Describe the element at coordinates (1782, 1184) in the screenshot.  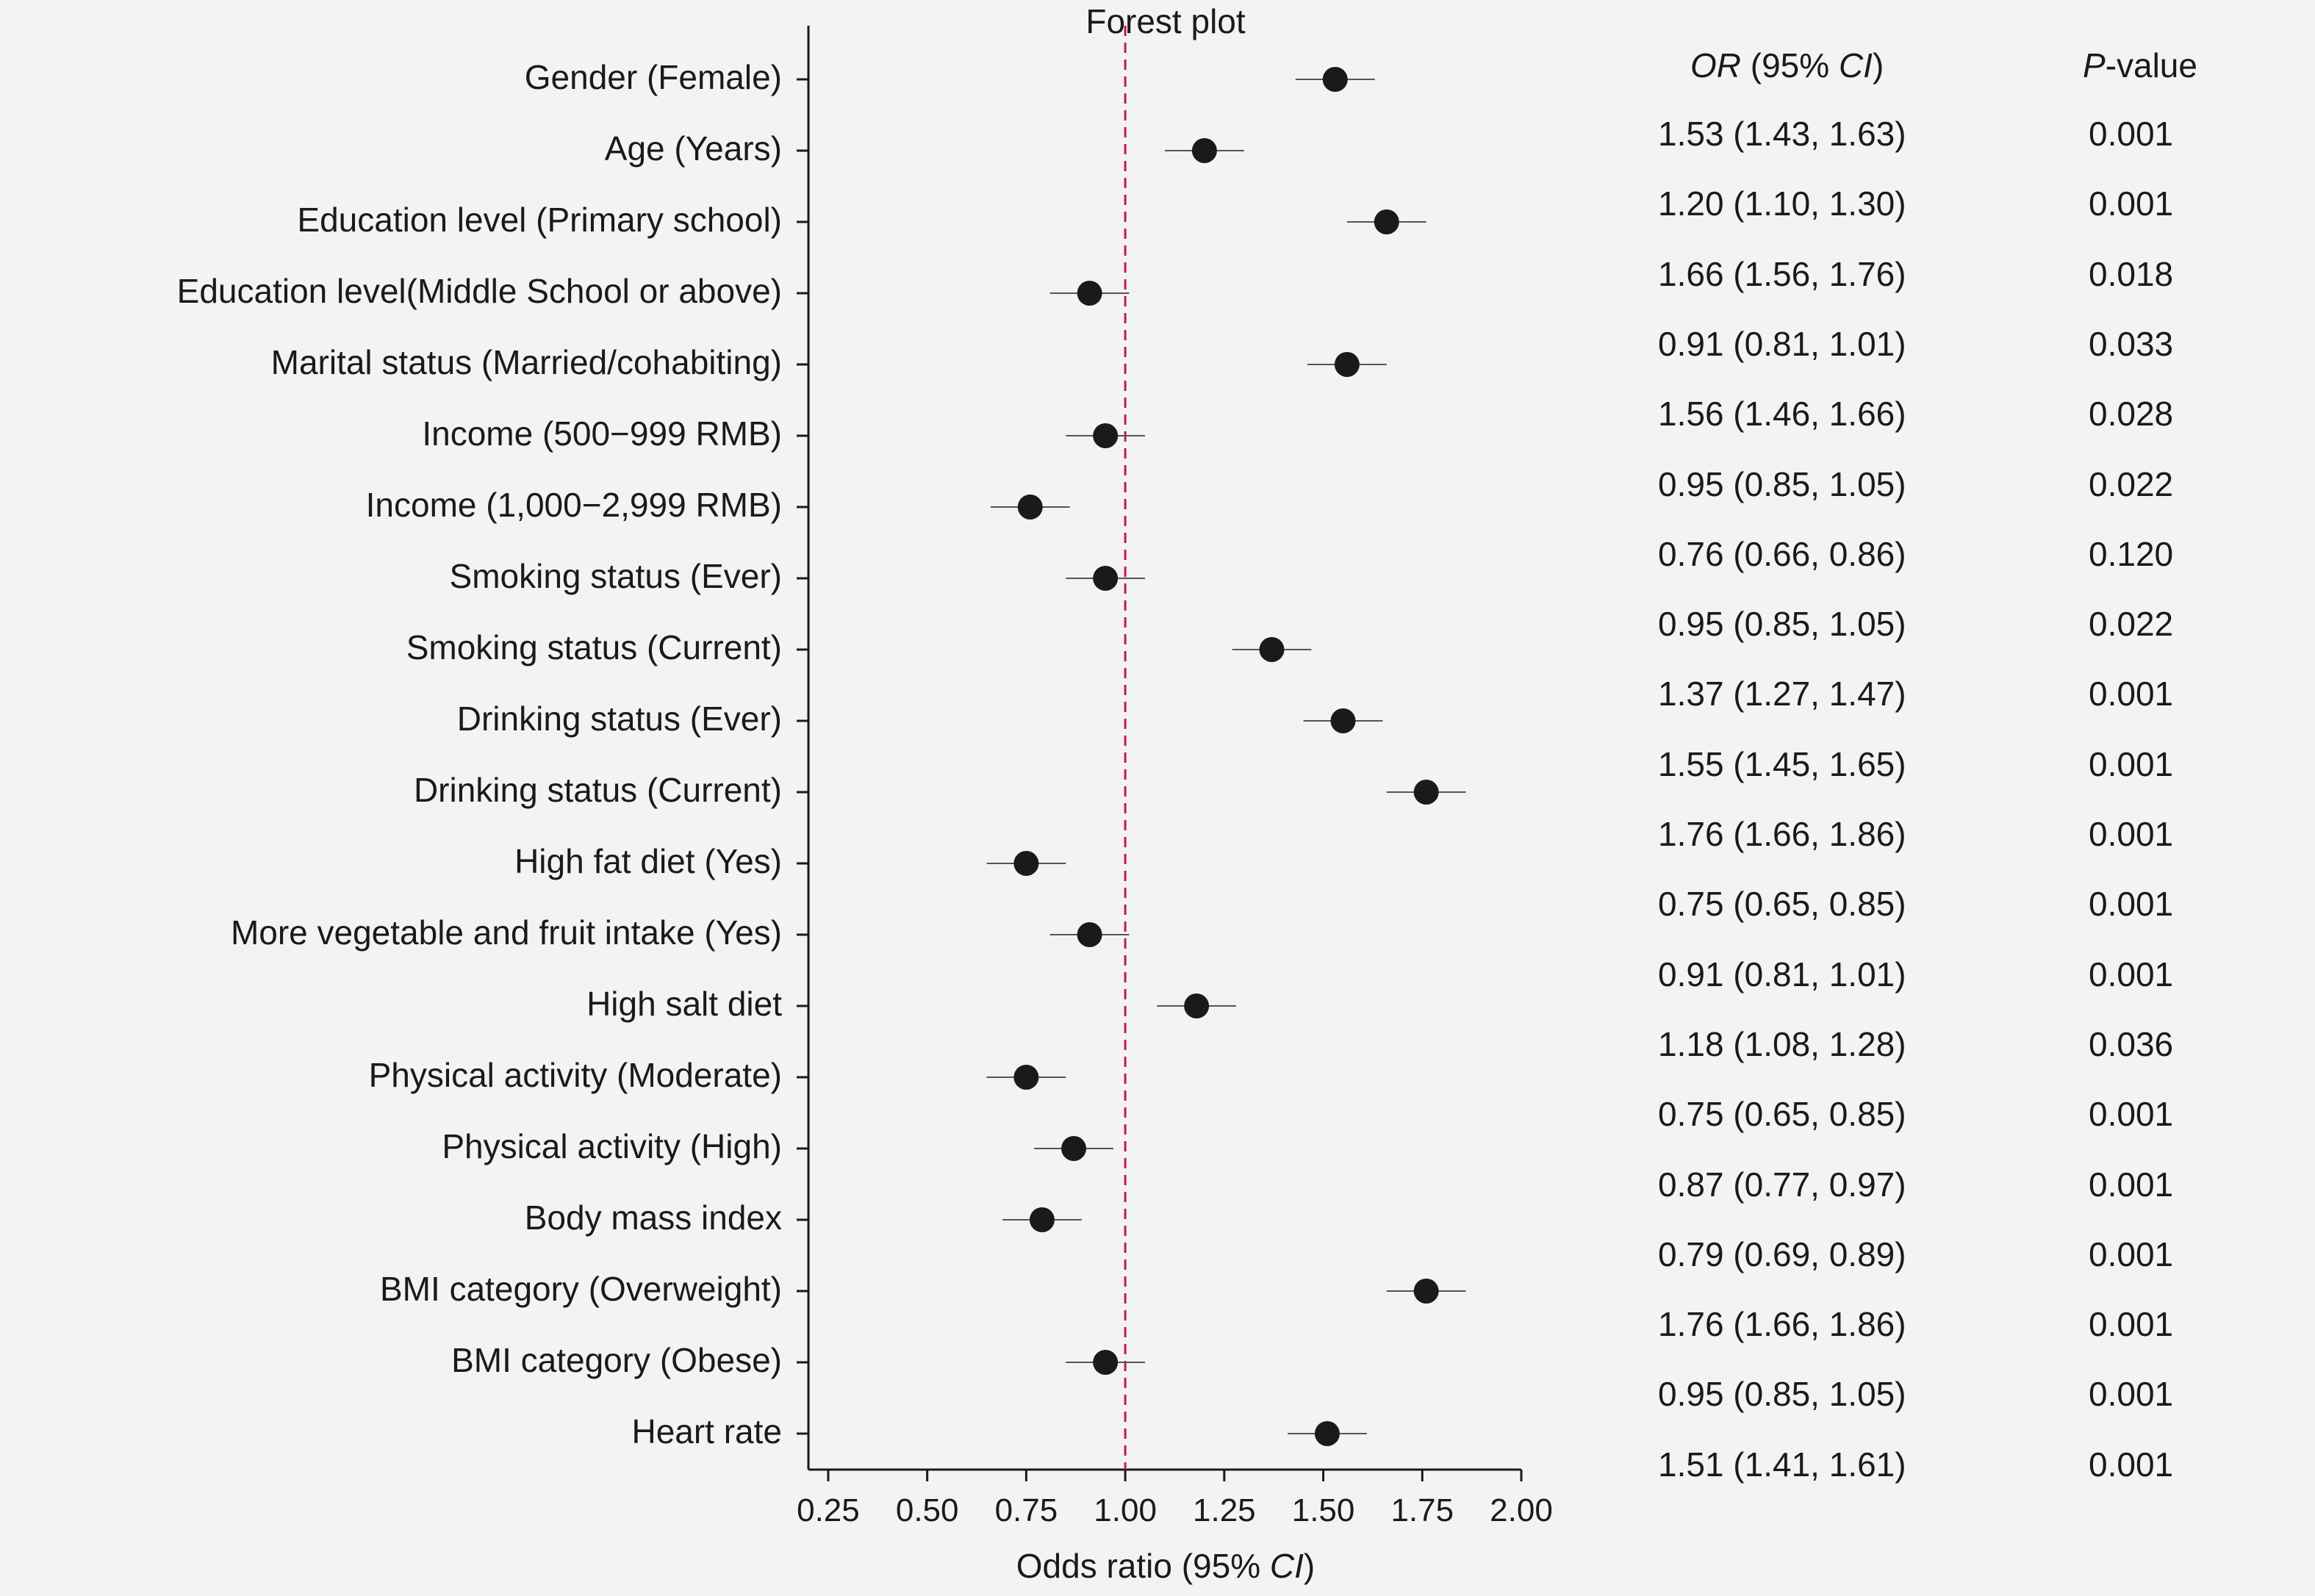
I see `or-value-text: 0.87 (0.77, 0.97)` at that location.